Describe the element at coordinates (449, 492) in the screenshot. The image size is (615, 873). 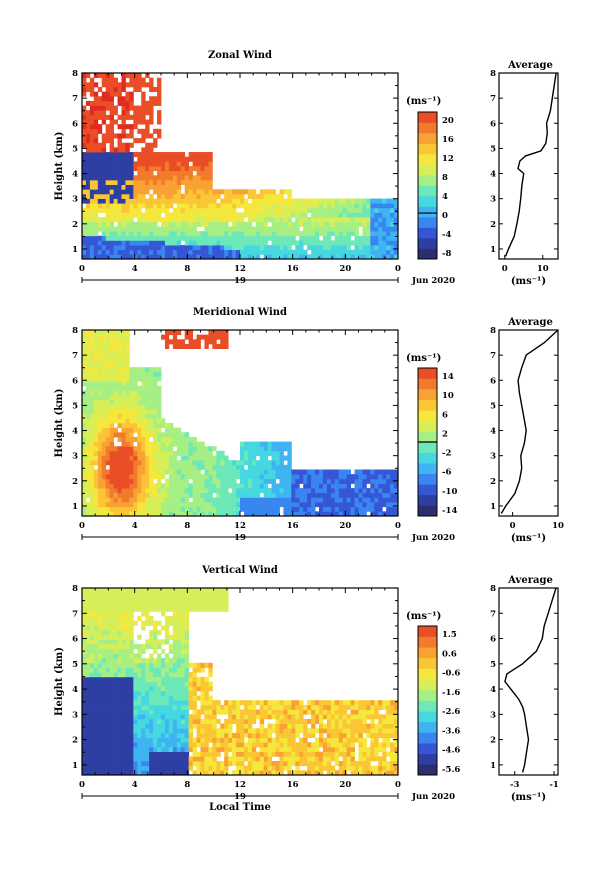
I see `colorbar-tick-label: -10` at that location.